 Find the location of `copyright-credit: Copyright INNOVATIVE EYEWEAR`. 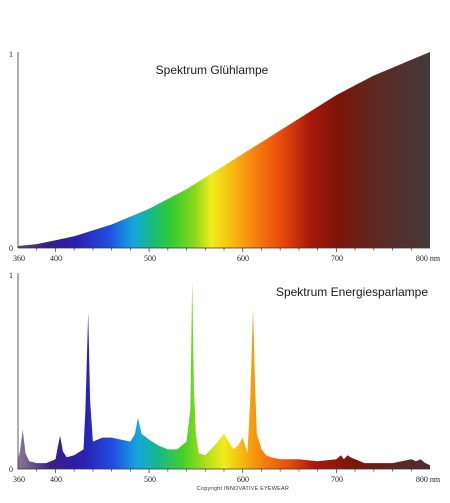

copyright-credit: Copyright INNOVATIVE EYEWEAR is located at coordinates (243, 489).